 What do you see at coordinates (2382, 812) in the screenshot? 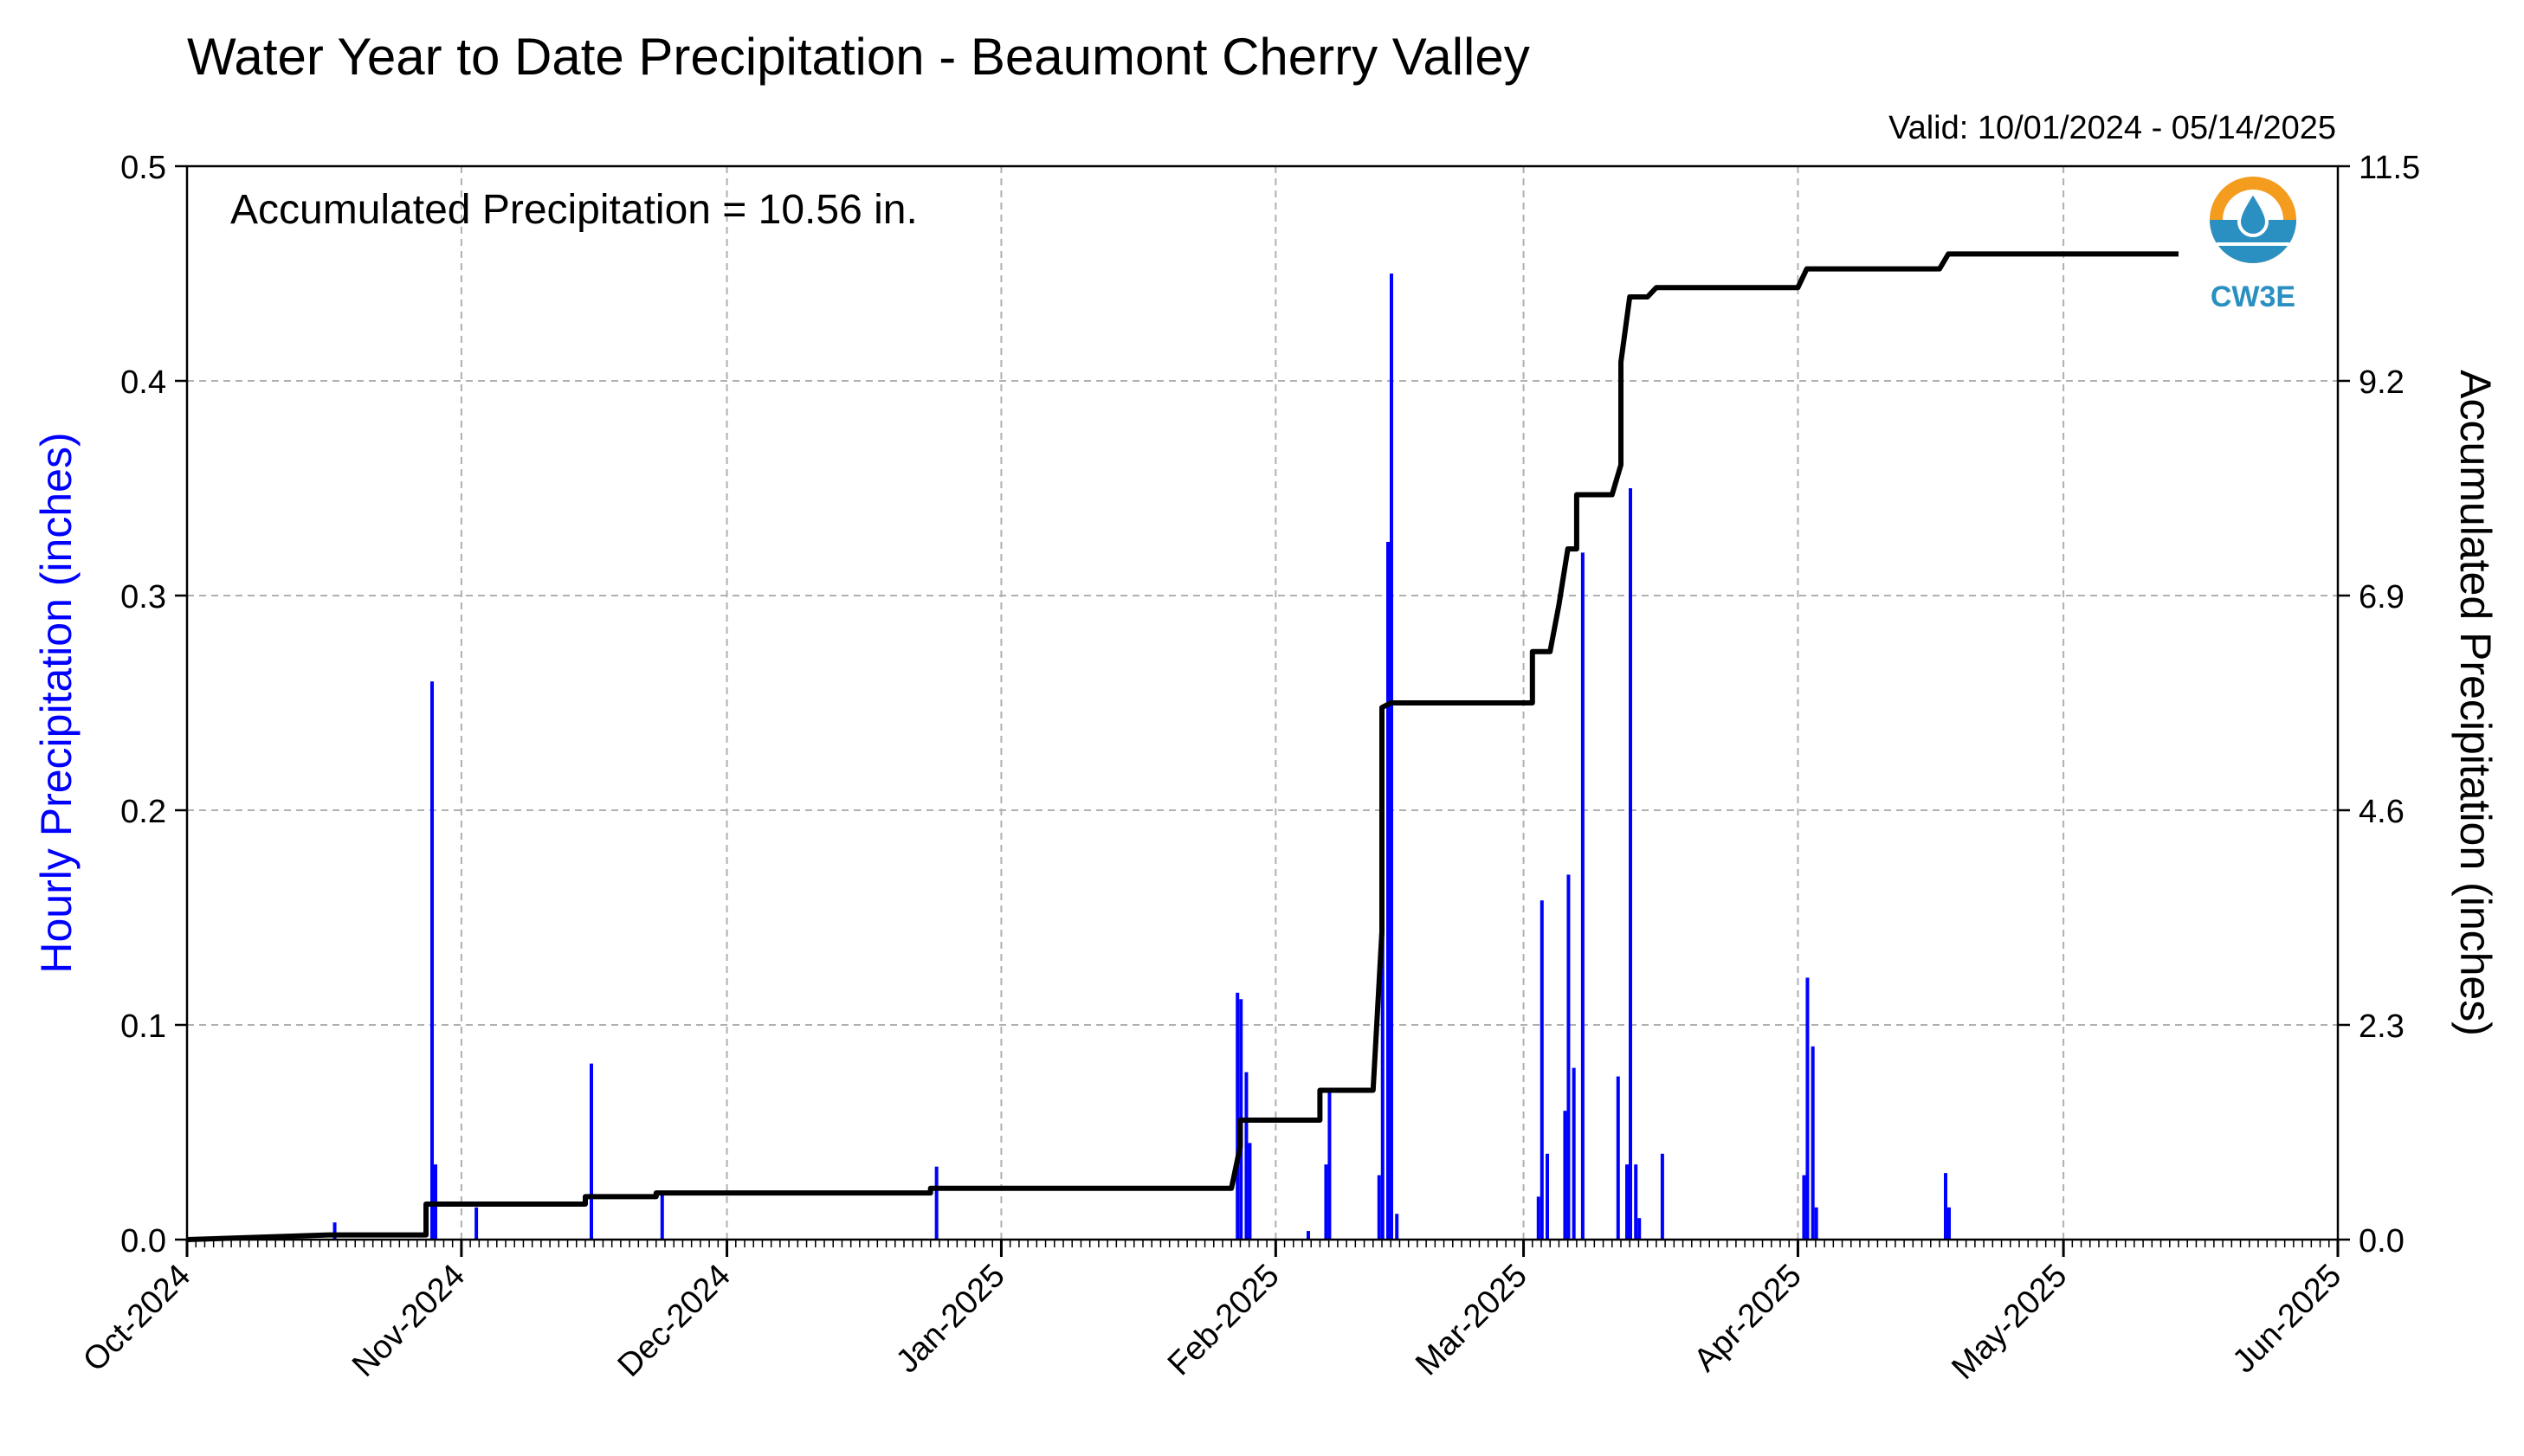
I see `right-tick-label: 4.6` at bounding box center [2382, 812].